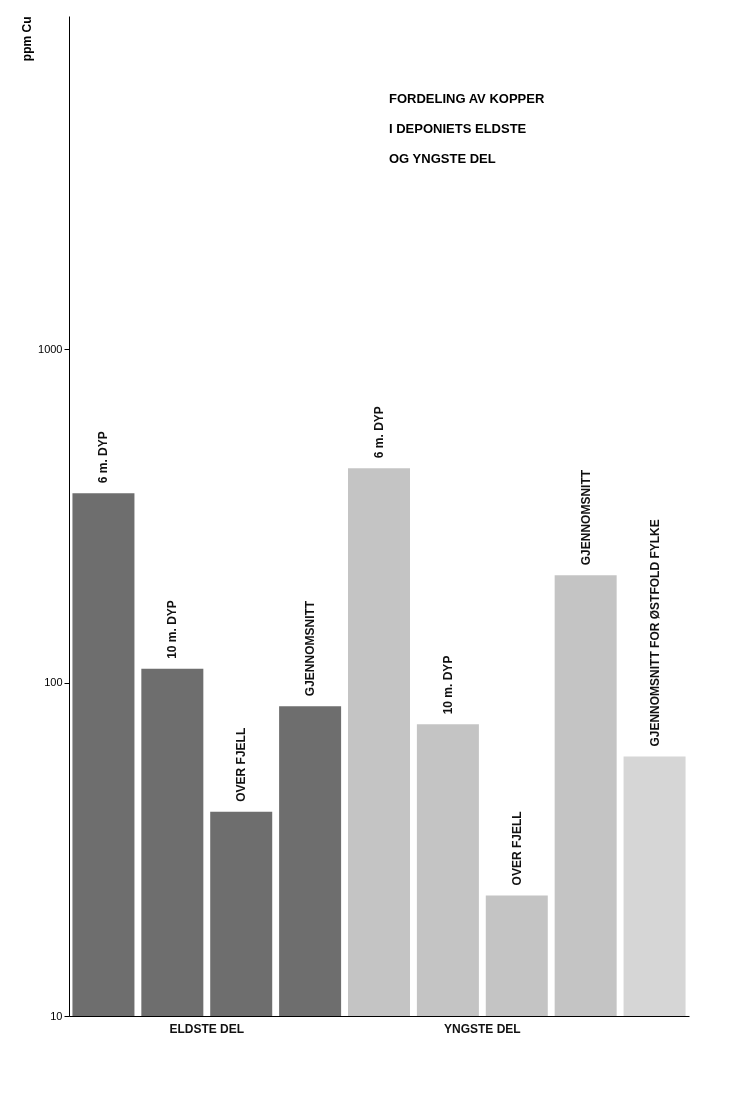 This screenshot has width=734, height=1100. I want to click on x-tick-label: GJENNOMSNITT FOR ØSTFOLD FYLKE, so click(654, 633).